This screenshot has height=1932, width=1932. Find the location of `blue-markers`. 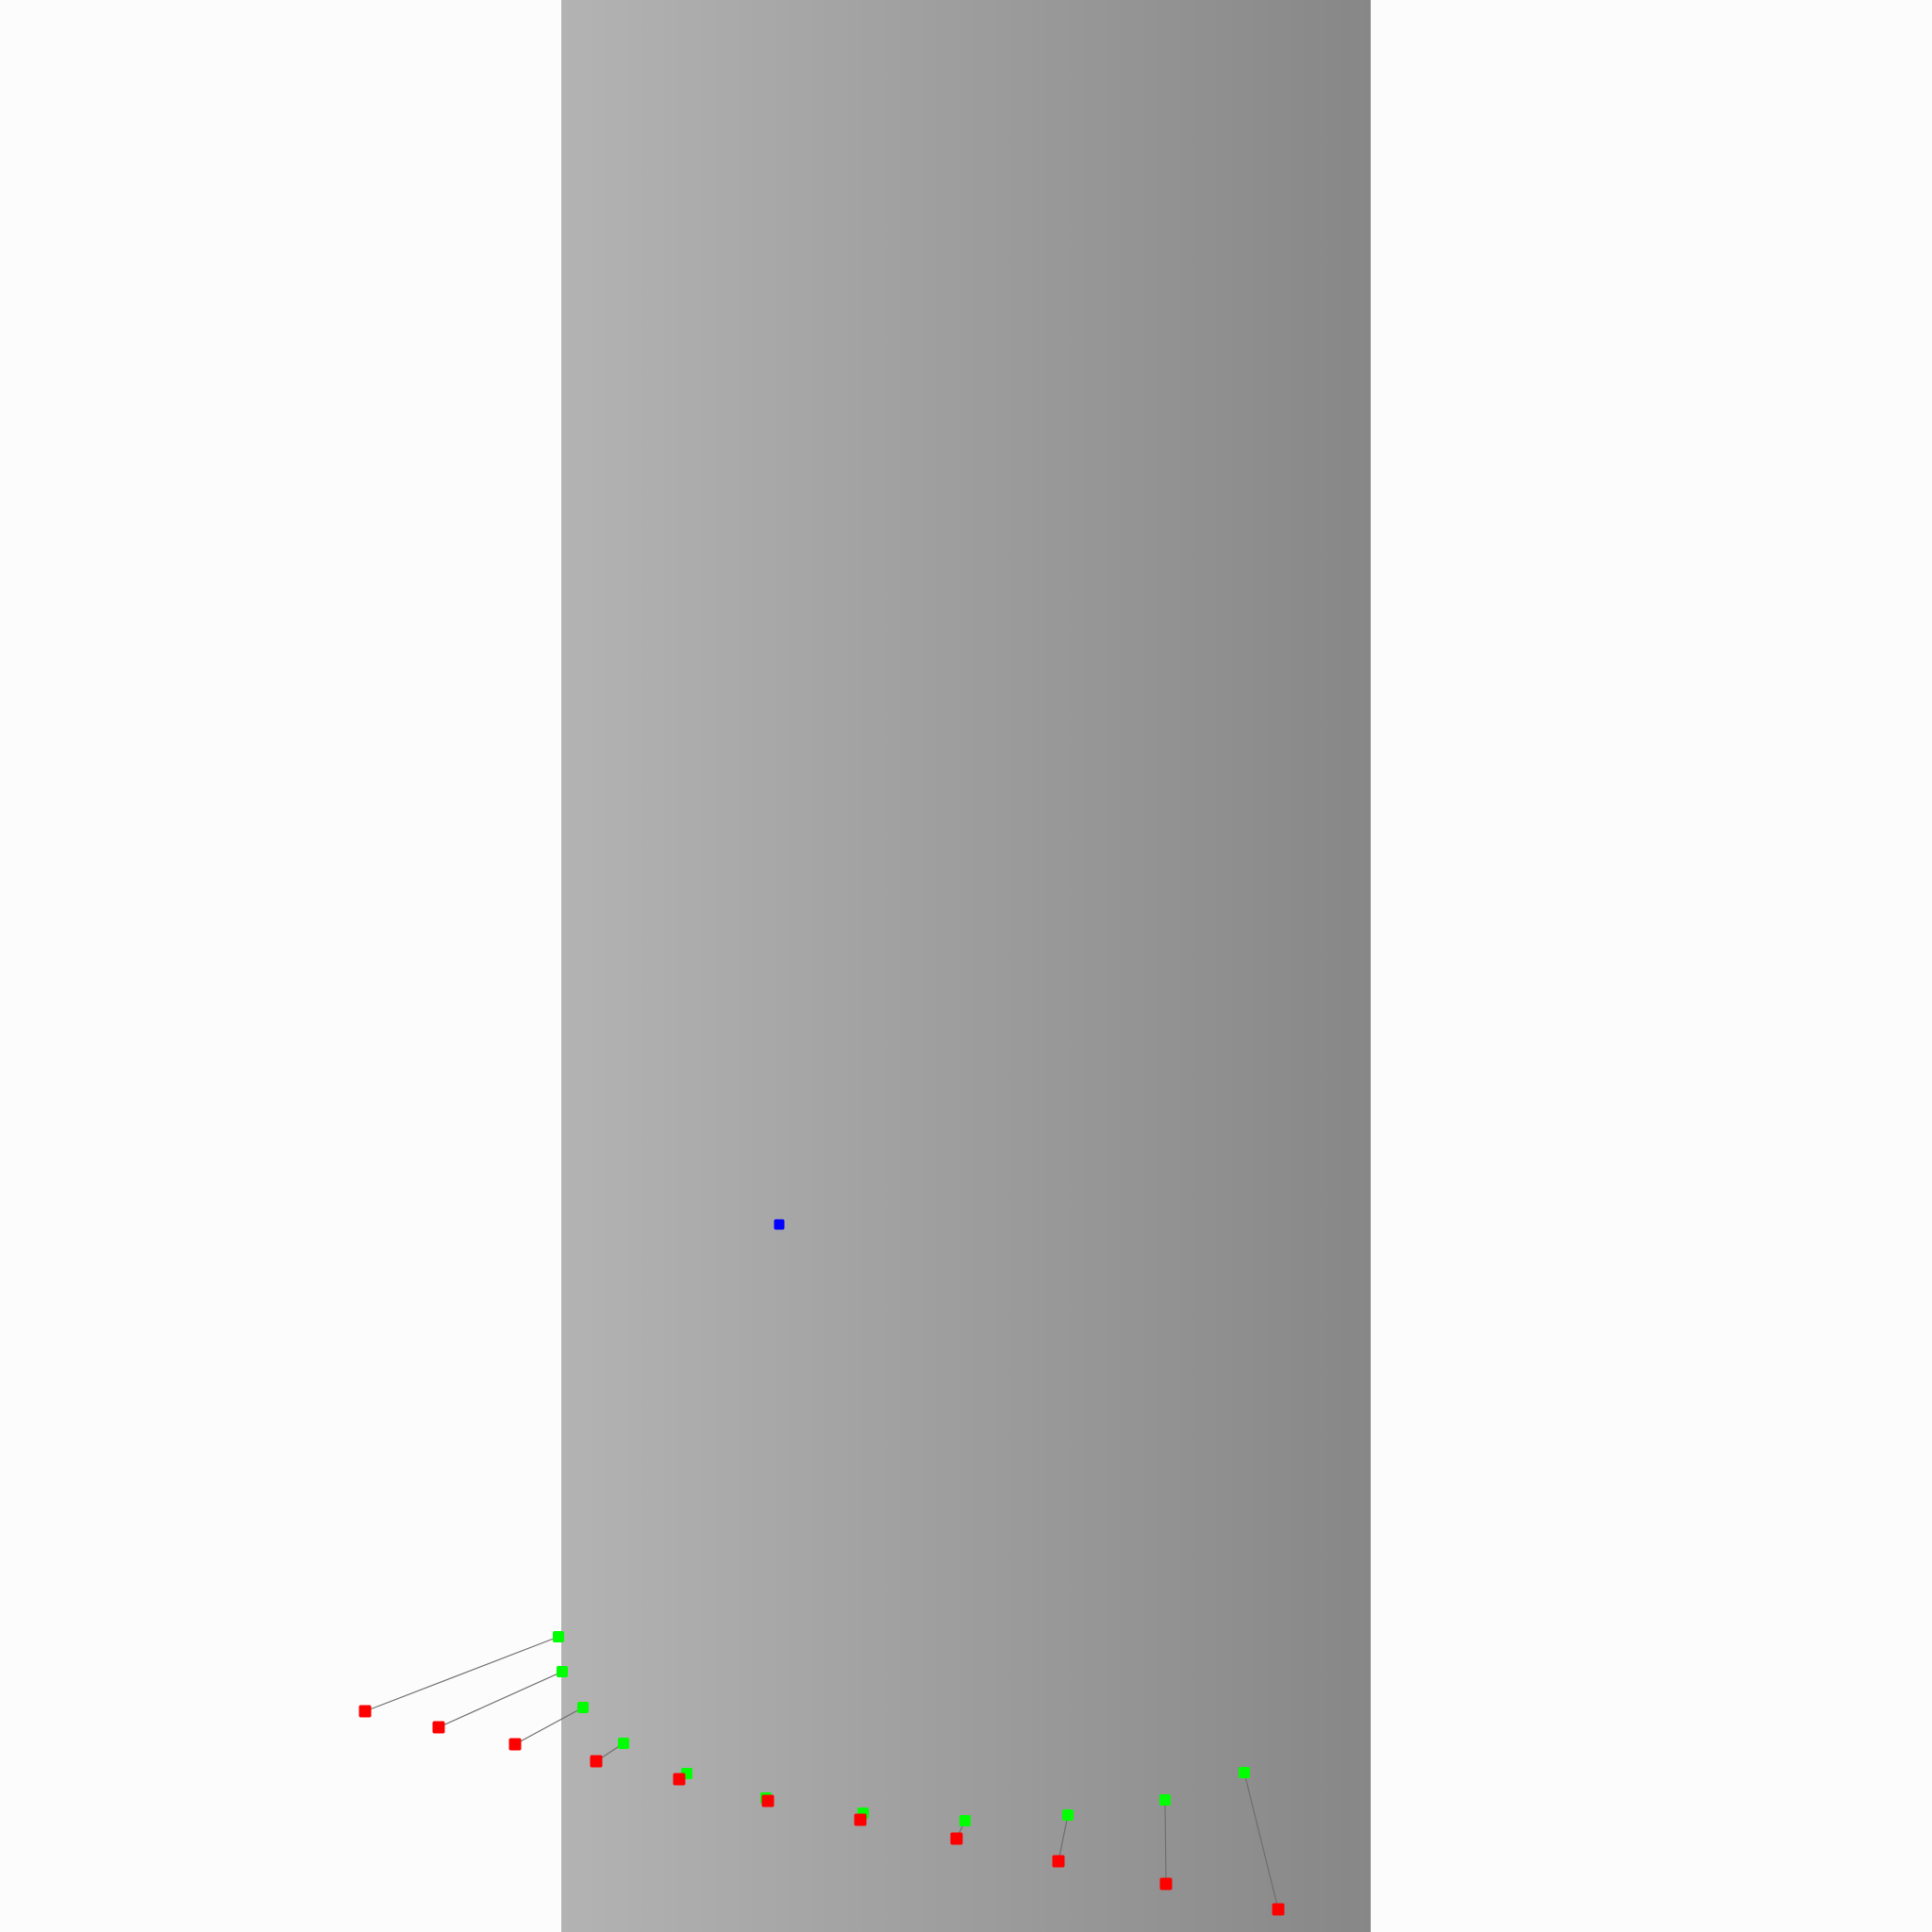

blue-markers is located at coordinates (779, 1224).